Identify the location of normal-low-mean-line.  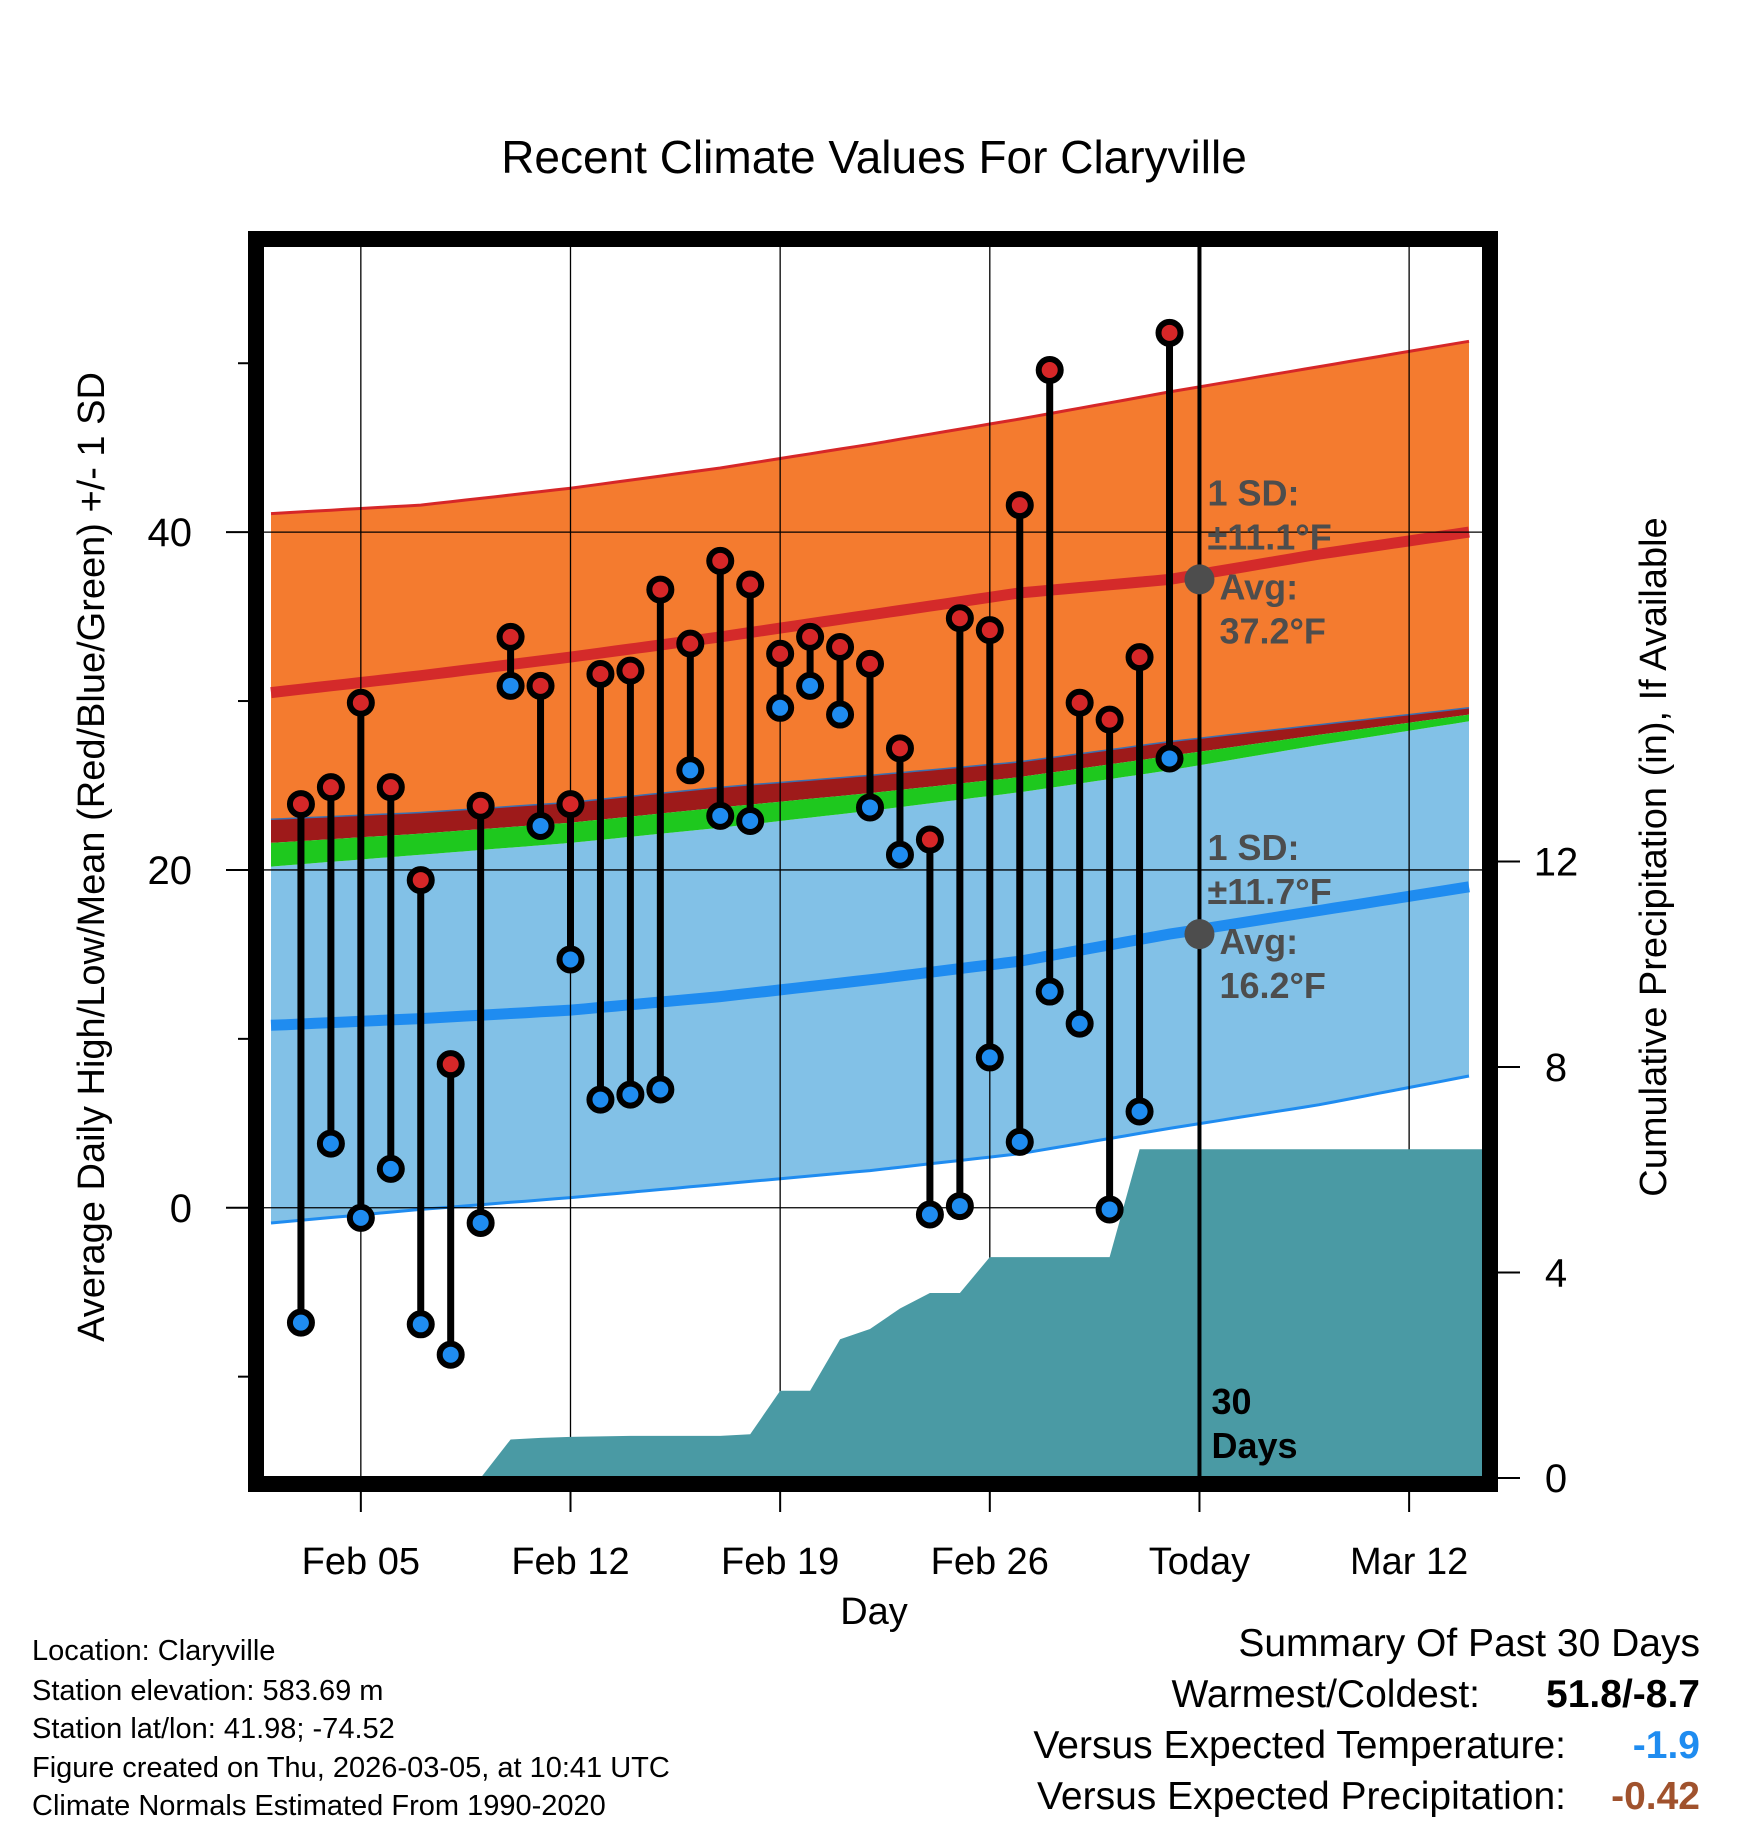
(870, 956).